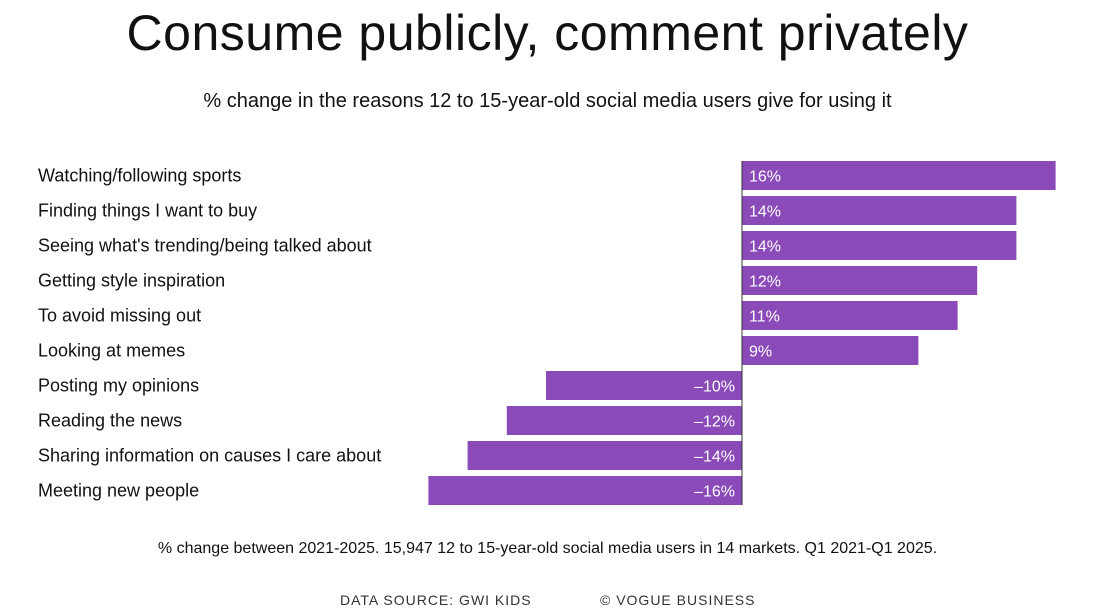 The width and height of the screenshot is (1095, 608). Describe the element at coordinates (765, 177) in the screenshot. I see `data-label: 16%` at that location.